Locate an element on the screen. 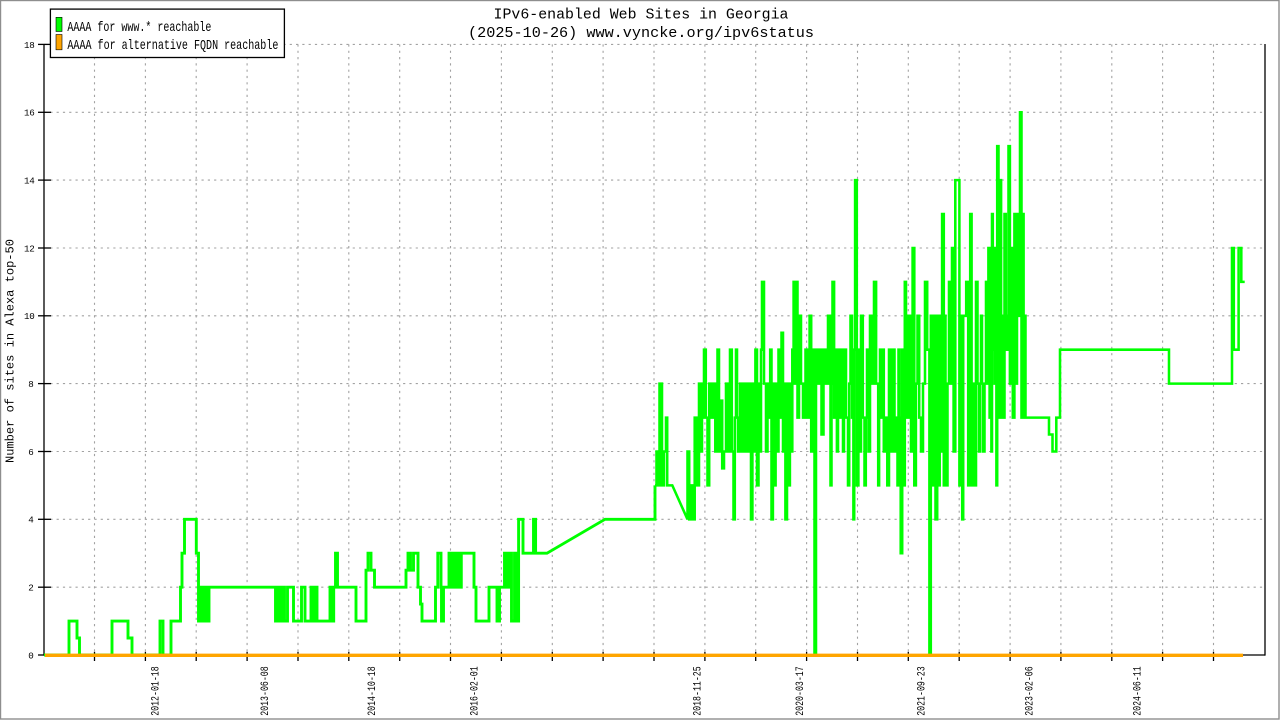  svg-text: 2 is located at coordinates (30, 588).